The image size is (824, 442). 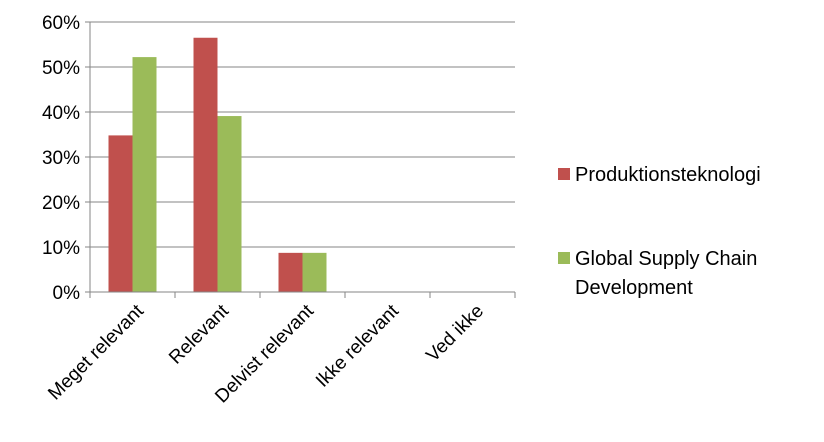 I want to click on legend-label: Global Supply Chain, so click(x=666, y=259).